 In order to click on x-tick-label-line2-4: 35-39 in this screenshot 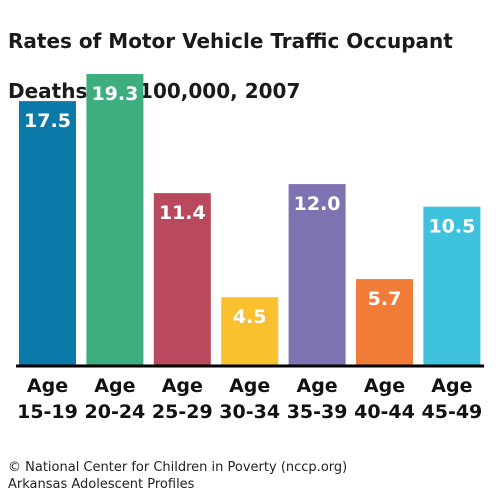, I will do `click(317, 412)`.